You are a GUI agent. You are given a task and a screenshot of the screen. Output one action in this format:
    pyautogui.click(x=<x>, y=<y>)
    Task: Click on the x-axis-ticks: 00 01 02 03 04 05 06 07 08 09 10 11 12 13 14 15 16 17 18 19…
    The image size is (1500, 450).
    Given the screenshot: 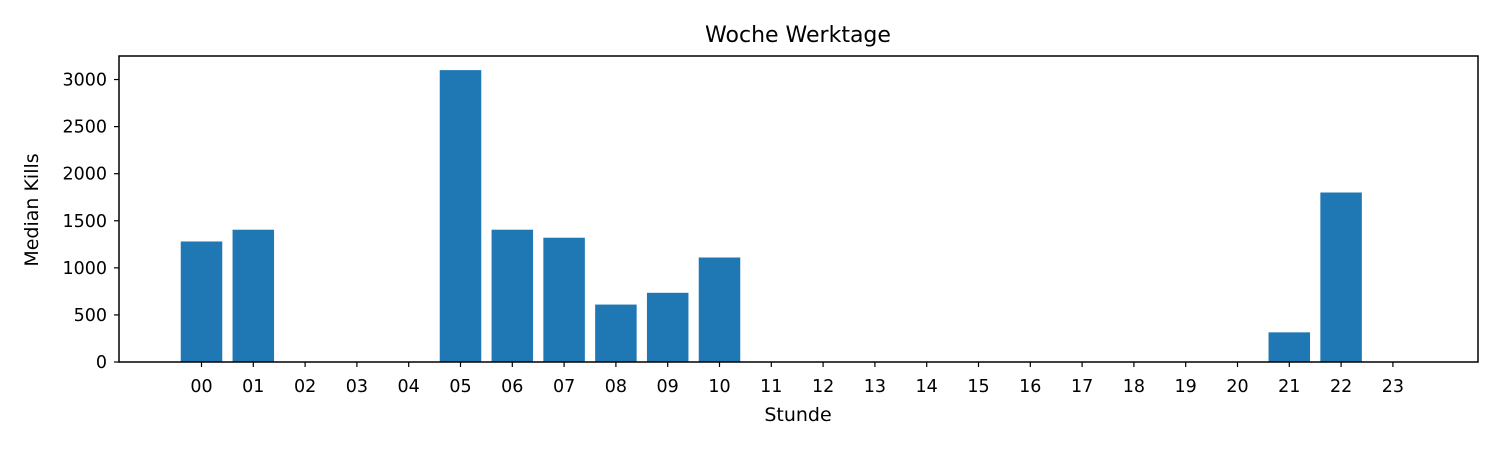 What is the action you would take?
    pyautogui.click(x=797, y=379)
    